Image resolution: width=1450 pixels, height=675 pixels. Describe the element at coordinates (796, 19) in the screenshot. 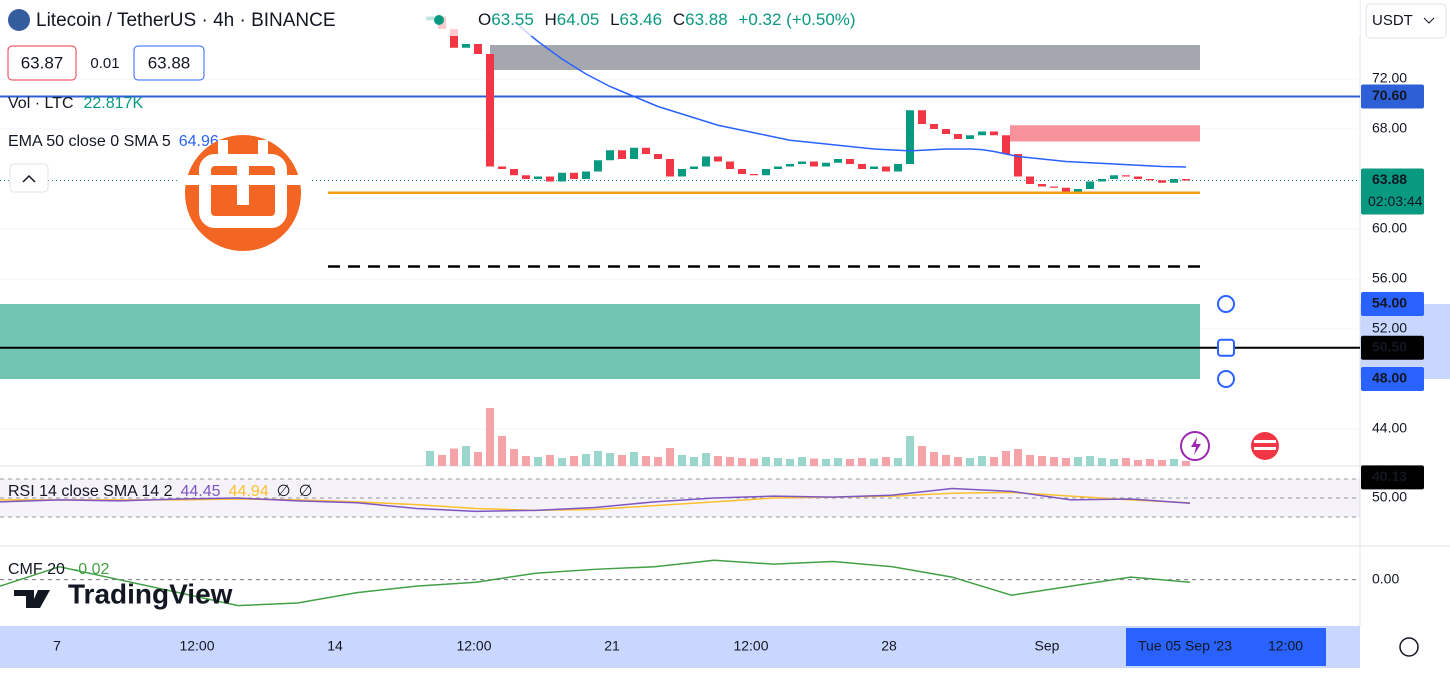

I see `change: +0.32 (+0.50%)` at that location.